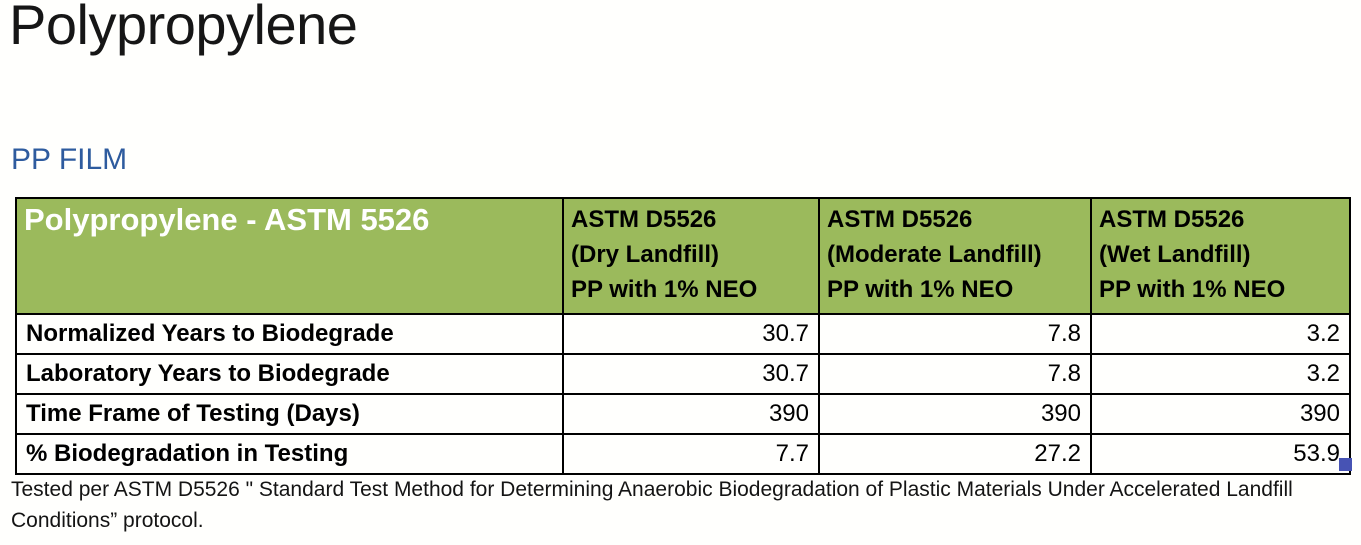  I want to click on column-header-dry-landfill: ASTM D5526 (Dry Landfill) PP with 1% NEO, so click(691, 256).